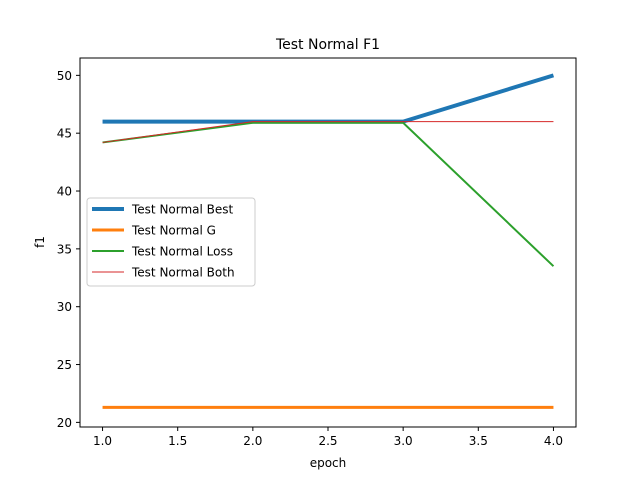 The width and height of the screenshot is (640, 484). I want to click on y-axis-label: f1, so click(40, 242).